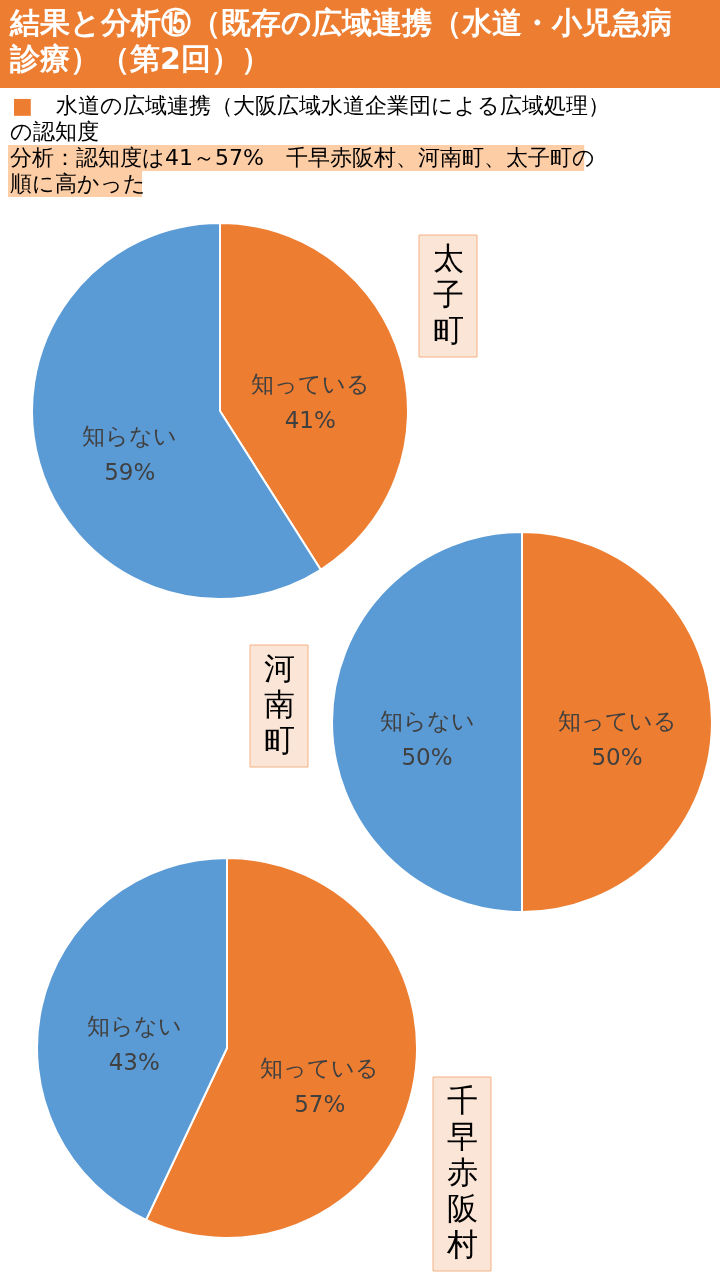 The image size is (720, 1280). I want to click on text: ■ 水道の広域連携（大阪広域水道企業団による広域処理）の認知度, so click(310, 118).